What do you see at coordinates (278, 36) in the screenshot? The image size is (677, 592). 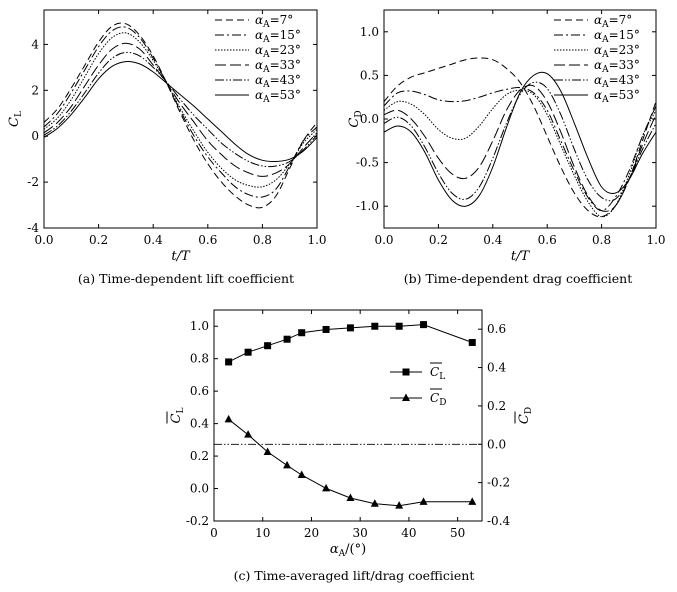 I see `panel-a-legend-label-1: αA=15°` at bounding box center [278, 36].